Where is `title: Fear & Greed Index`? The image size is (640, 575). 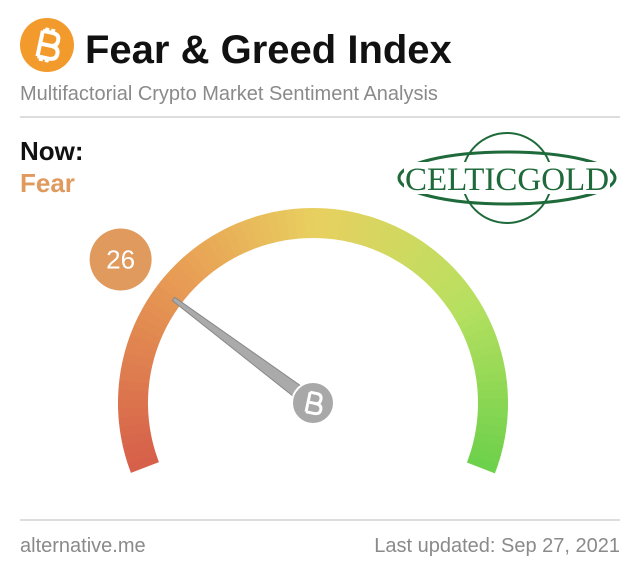
title: Fear & Greed Index is located at coordinates (268, 50).